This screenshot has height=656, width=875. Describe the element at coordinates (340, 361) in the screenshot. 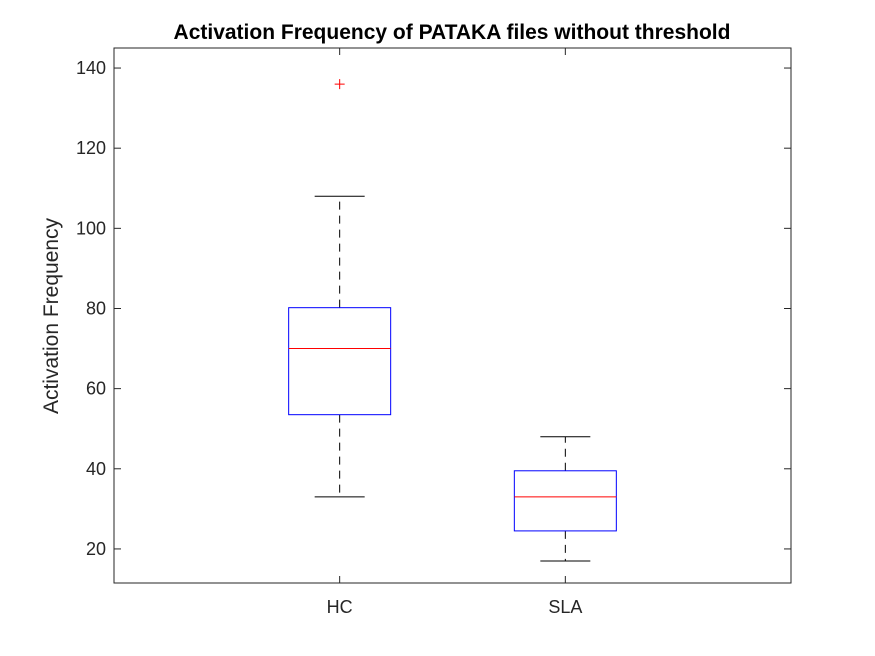

I see `box-hc` at that location.